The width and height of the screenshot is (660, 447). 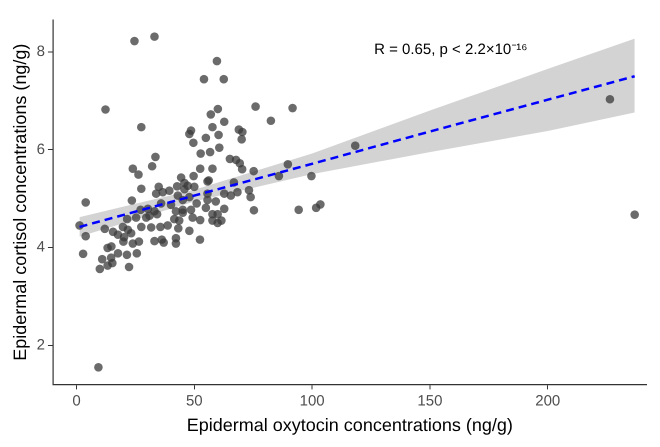 What do you see at coordinates (547, 401) in the screenshot?
I see `x-tick-label: 200` at bounding box center [547, 401].